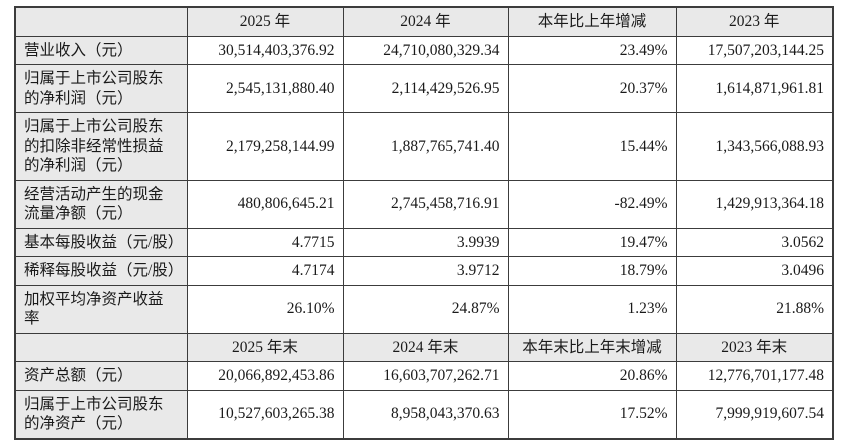 The height and width of the screenshot is (440, 845). I want to click on header-cell-2025: 2025 年, so click(265, 21).